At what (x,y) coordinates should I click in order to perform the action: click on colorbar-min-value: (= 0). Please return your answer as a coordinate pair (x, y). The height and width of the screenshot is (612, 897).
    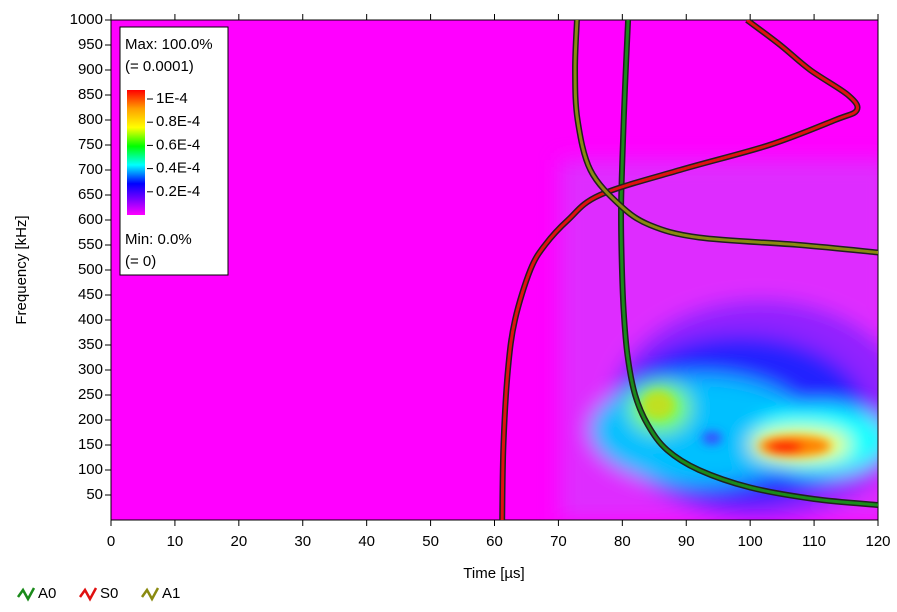
    Looking at the image, I should click on (140, 261).